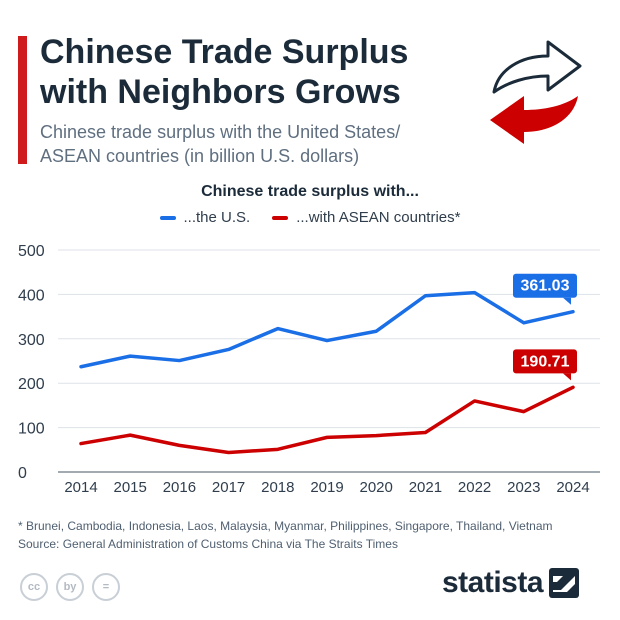 This screenshot has height=620, width=620. What do you see at coordinates (31, 340) in the screenshot?
I see `y-tick-label: 300` at bounding box center [31, 340].